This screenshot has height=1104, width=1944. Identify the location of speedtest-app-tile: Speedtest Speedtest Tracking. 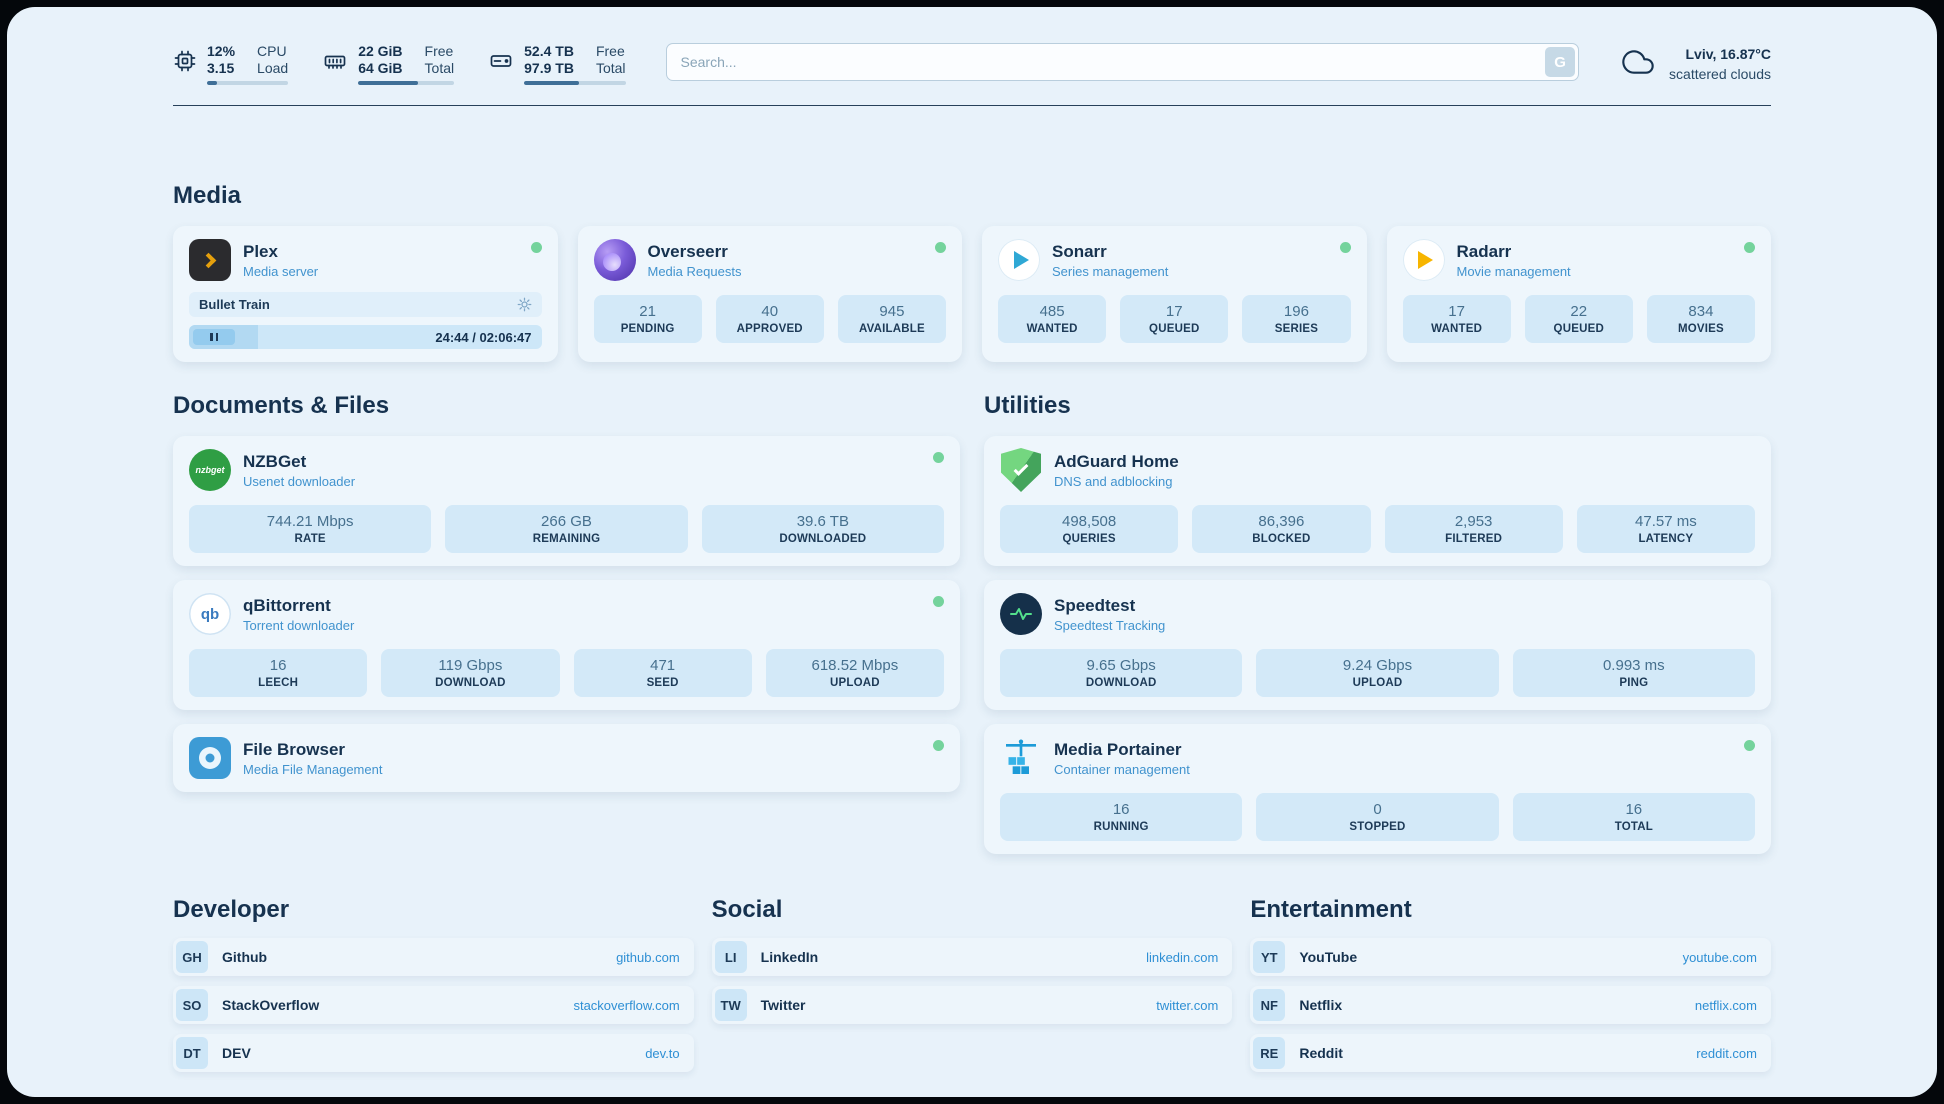
(1377, 614).